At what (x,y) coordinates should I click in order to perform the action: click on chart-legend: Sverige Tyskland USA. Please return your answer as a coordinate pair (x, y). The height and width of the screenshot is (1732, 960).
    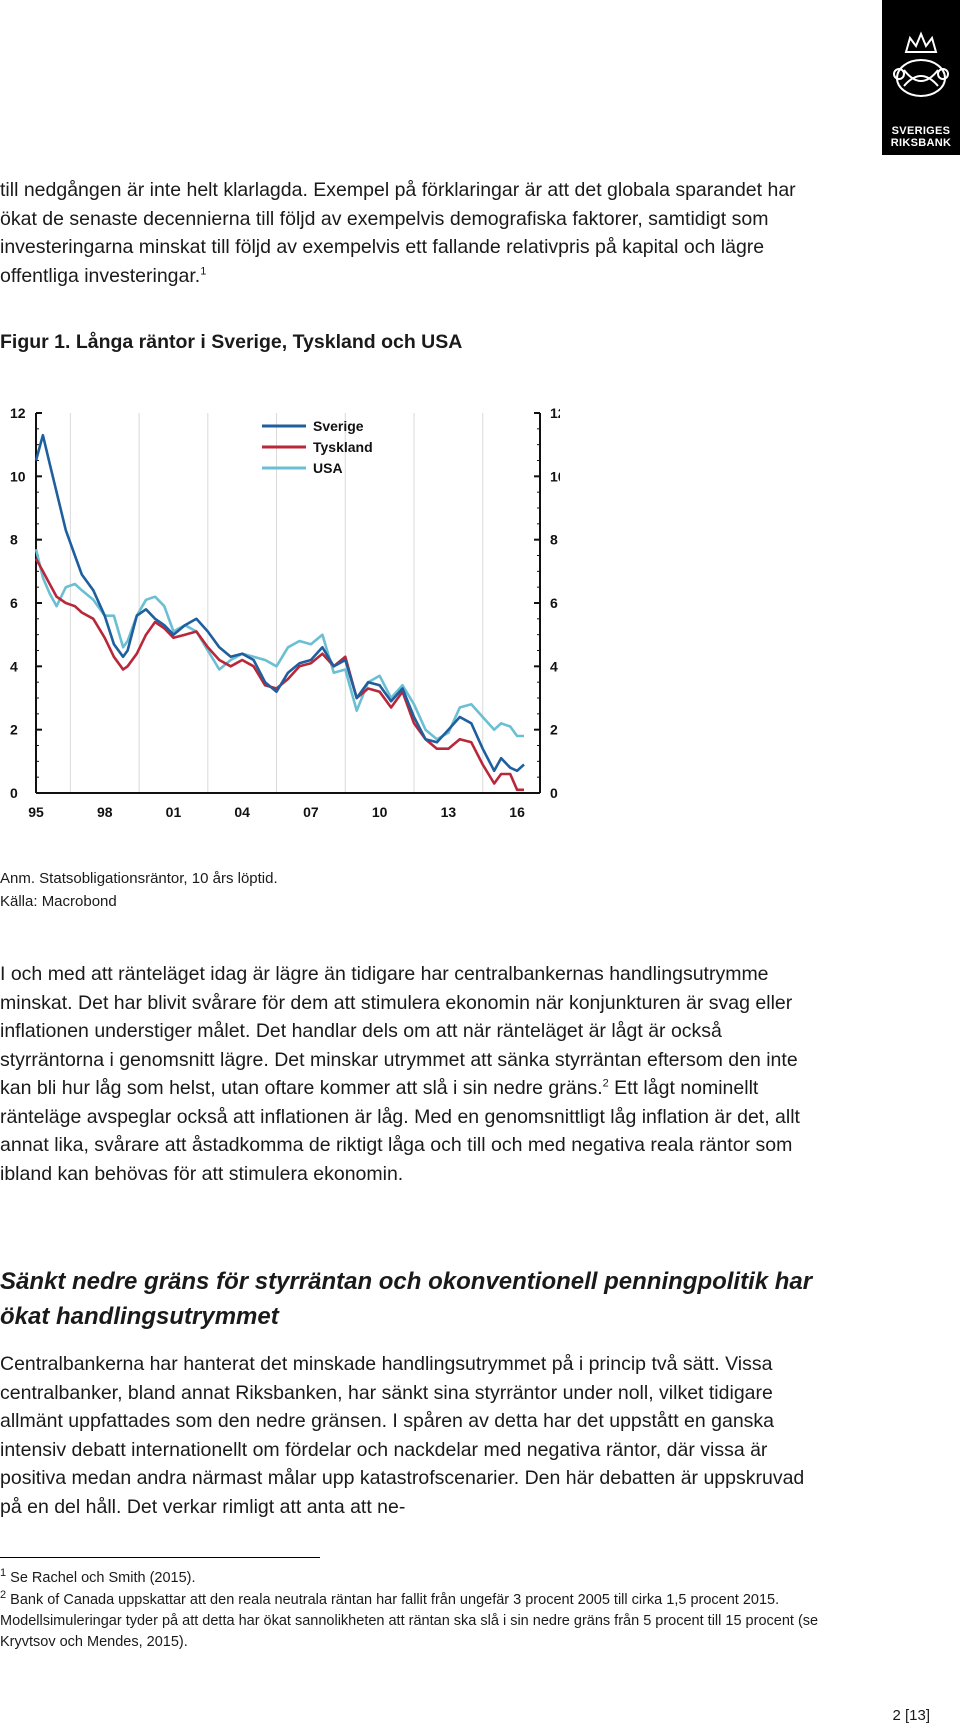
    Looking at the image, I should click on (317, 447).